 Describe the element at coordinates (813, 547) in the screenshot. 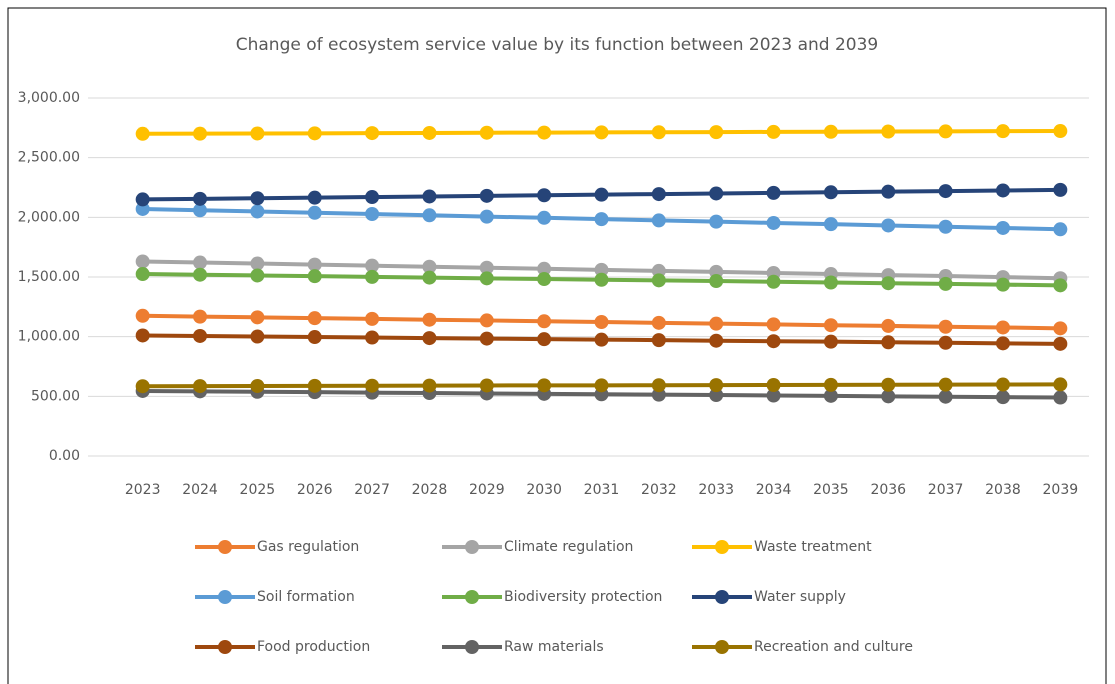

I see `legend-label: Waste treatment` at that location.